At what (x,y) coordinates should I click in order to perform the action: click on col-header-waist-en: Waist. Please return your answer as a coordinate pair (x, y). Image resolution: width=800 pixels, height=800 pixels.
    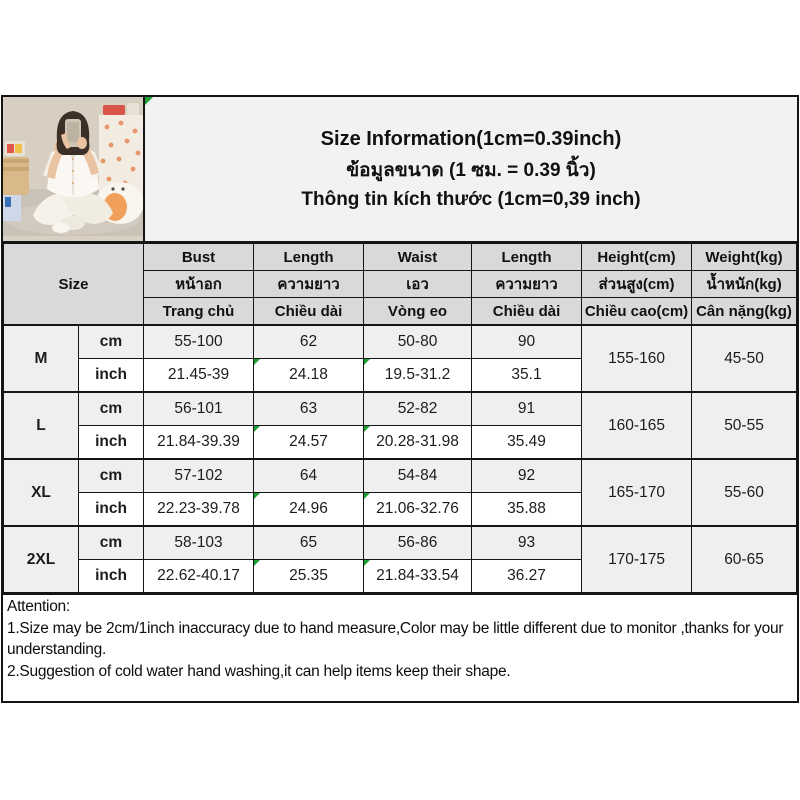
    Looking at the image, I should click on (418, 257).